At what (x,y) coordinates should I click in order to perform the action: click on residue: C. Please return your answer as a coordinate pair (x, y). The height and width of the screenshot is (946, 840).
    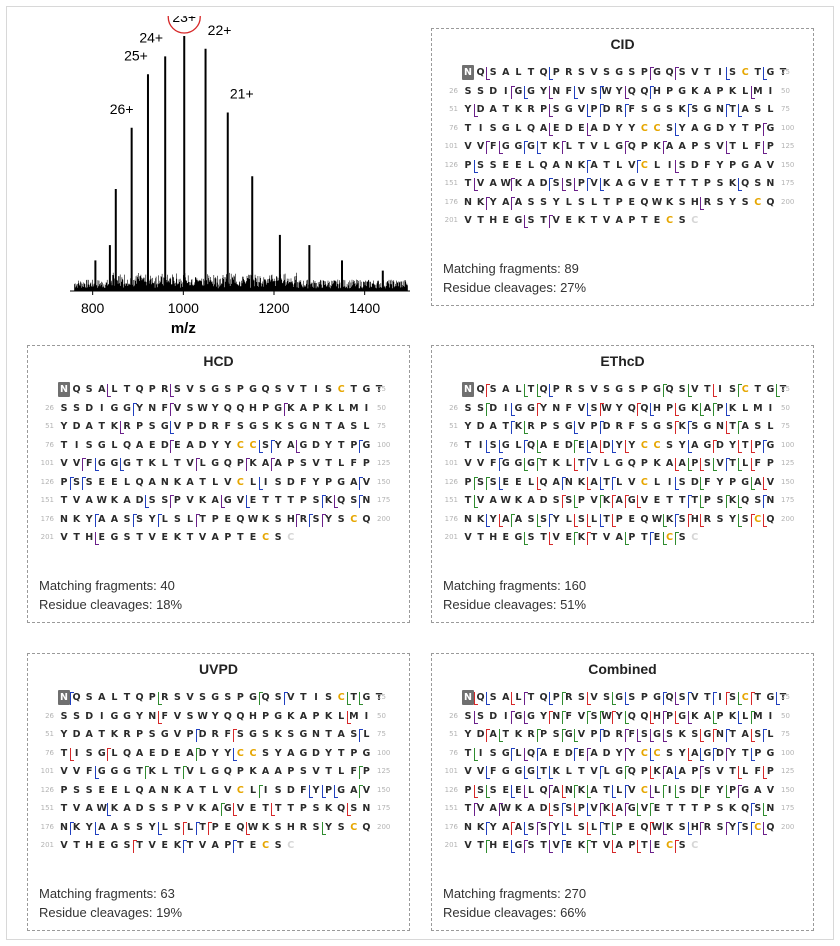
    Looking at the image, I should click on (240, 482).